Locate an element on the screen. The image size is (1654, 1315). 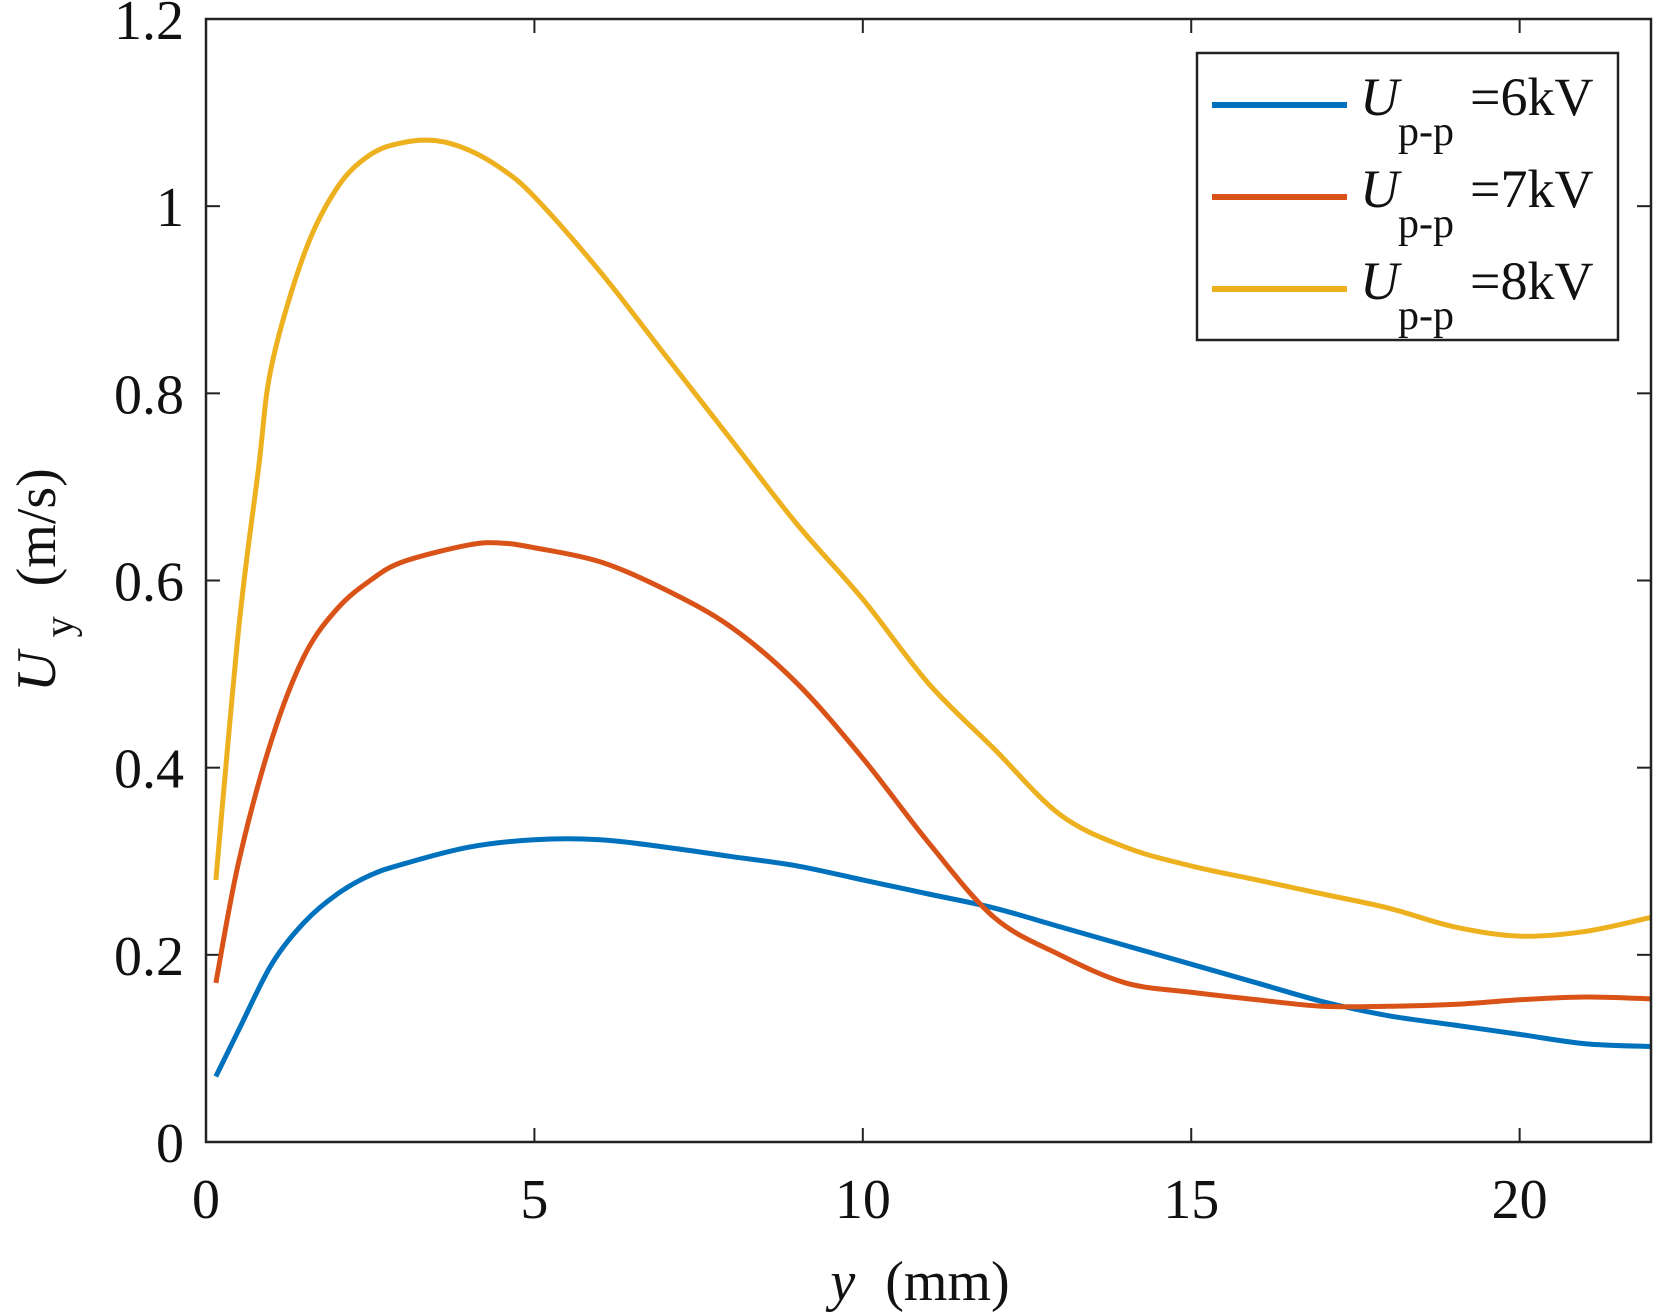
y-tick-label: 0 is located at coordinates (170, 1144).